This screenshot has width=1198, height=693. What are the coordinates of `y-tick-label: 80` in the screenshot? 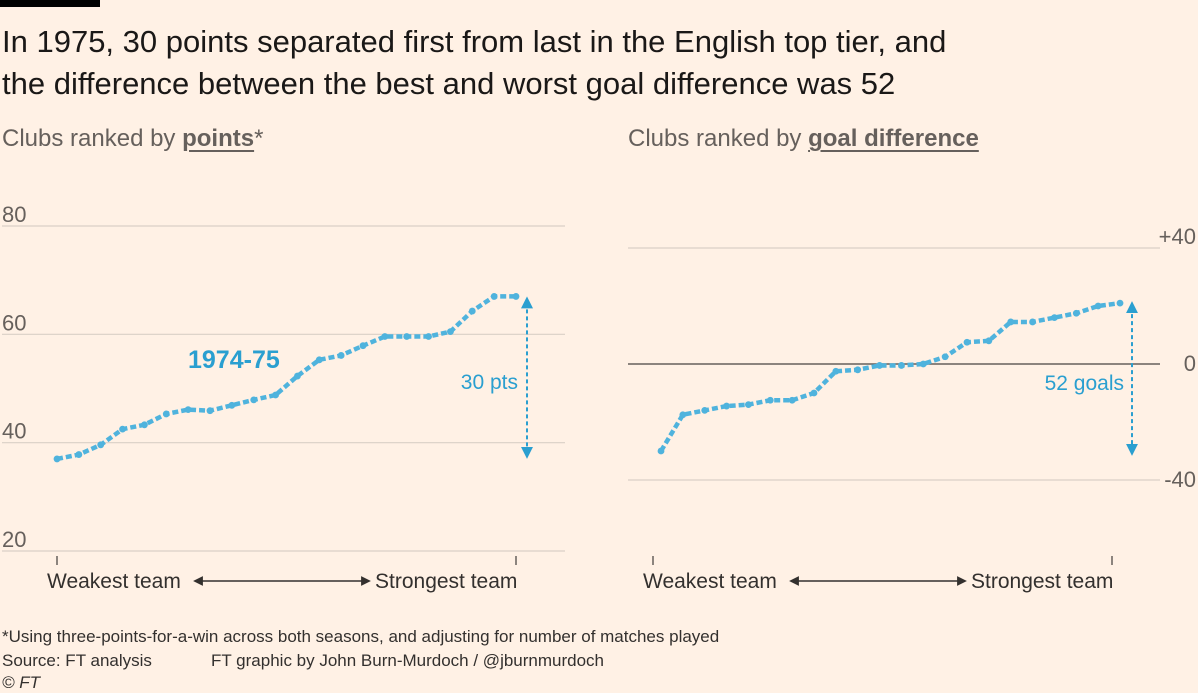 It's located at (14, 214).